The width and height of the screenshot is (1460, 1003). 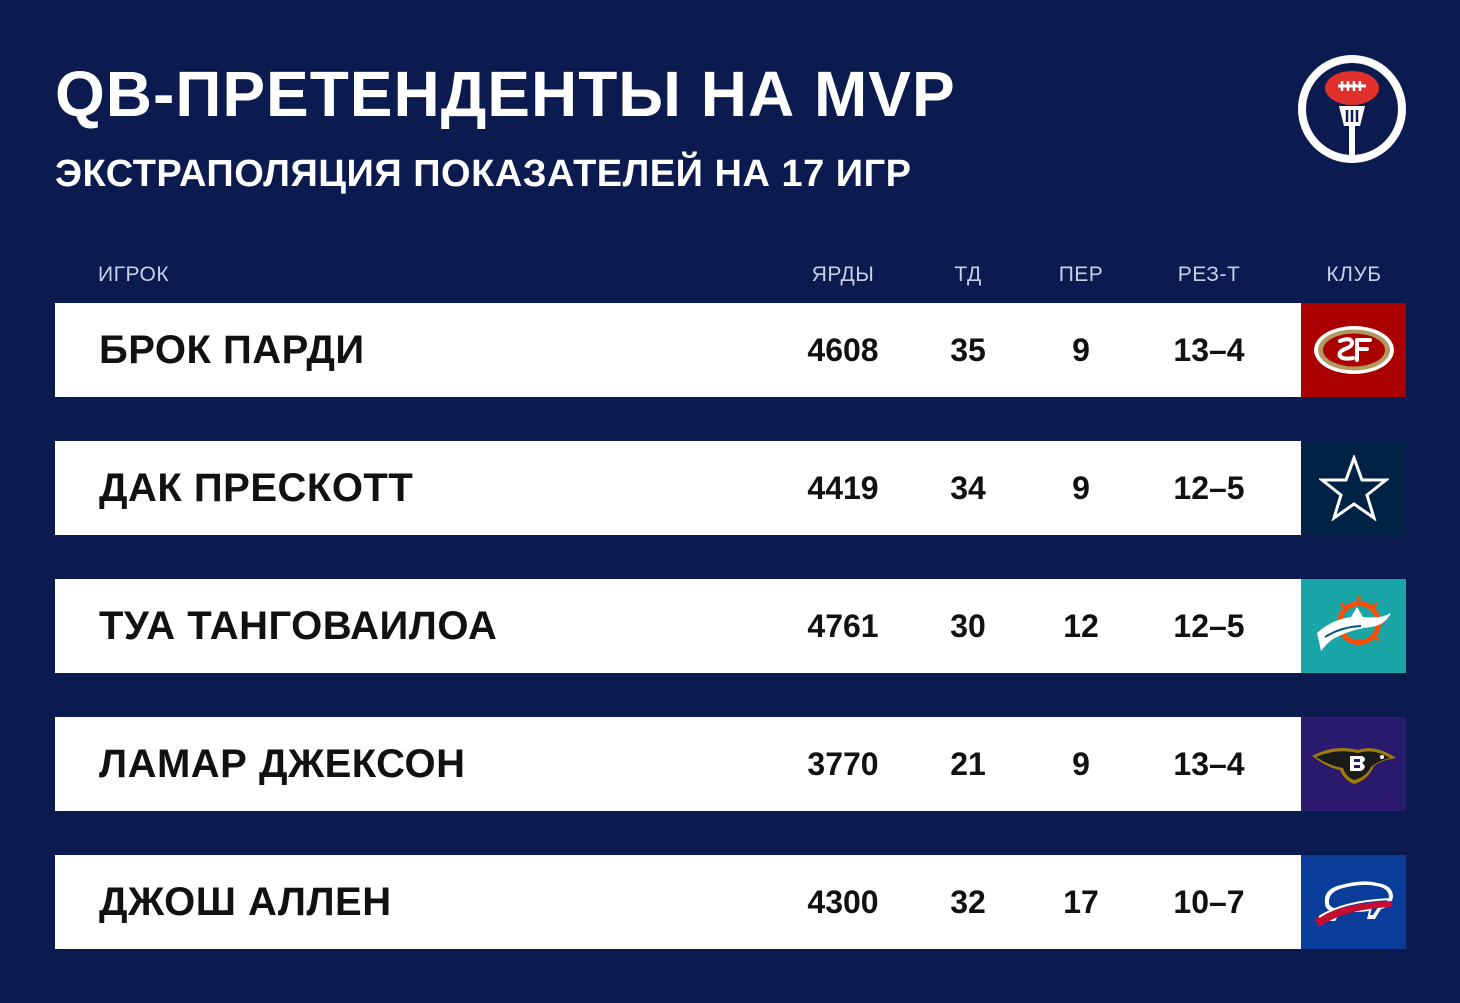 What do you see at coordinates (843, 488) in the screenshot?
I see `yards-value: 4419` at bounding box center [843, 488].